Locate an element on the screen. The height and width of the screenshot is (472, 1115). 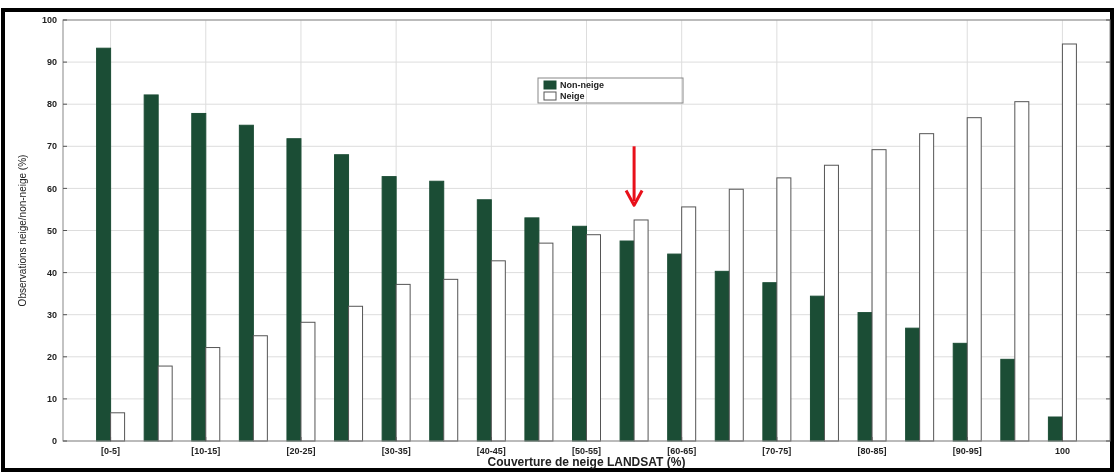
y-tick-label: 90 is located at coordinates (51, 62).